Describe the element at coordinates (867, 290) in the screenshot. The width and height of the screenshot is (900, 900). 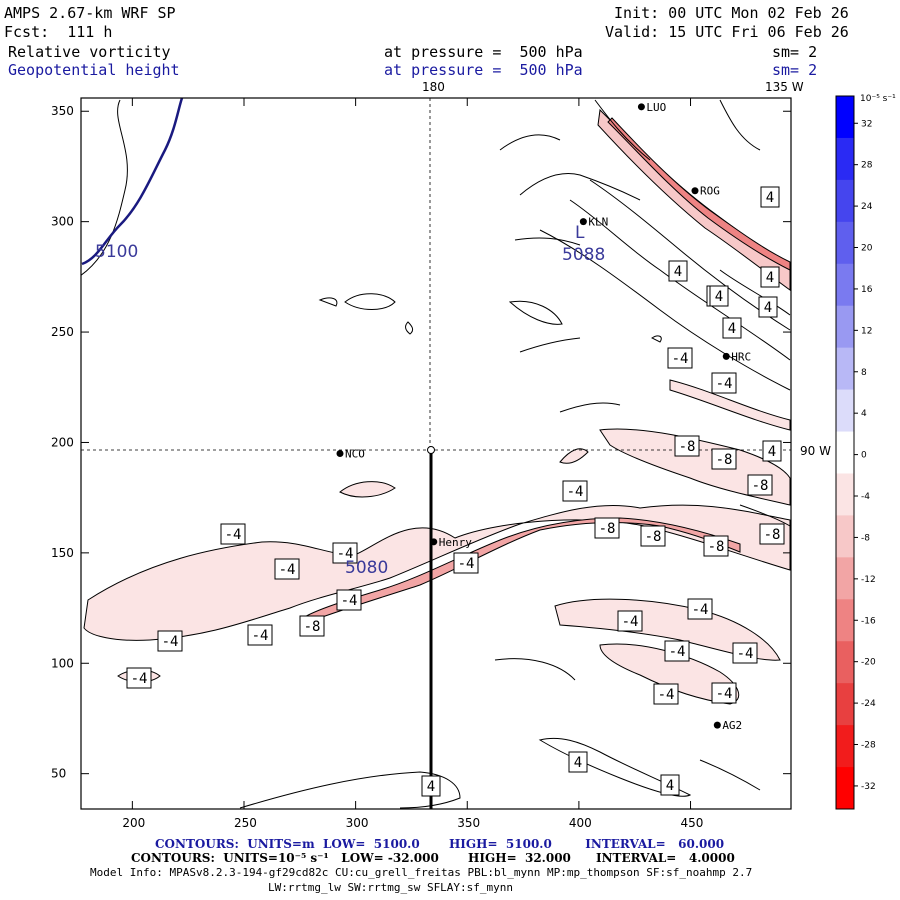
I see `colorbar-tick-label: 16` at that location.